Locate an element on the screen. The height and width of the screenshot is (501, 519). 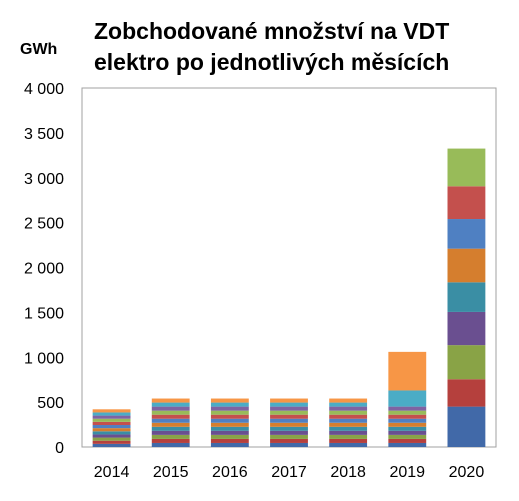
chart-title-line-1: Zobchodované množství na VDT is located at coordinates (271, 31).